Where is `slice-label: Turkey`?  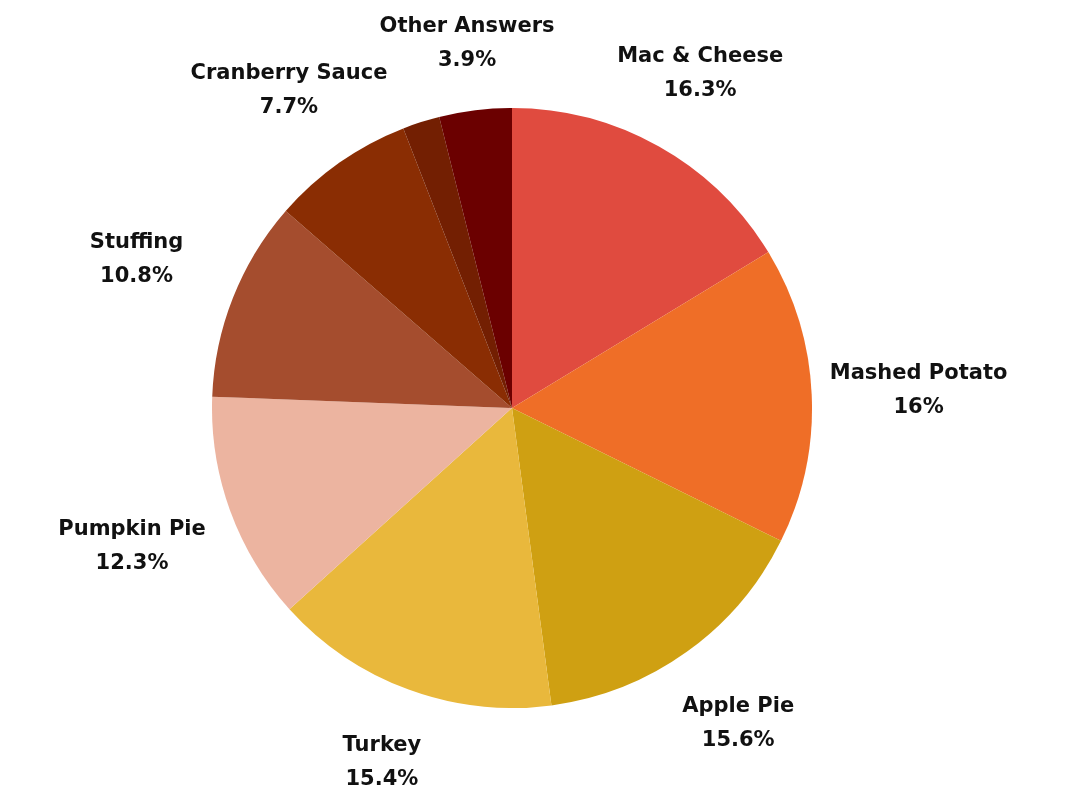 slice-label: Turkey is located at coordinates (382, 743).